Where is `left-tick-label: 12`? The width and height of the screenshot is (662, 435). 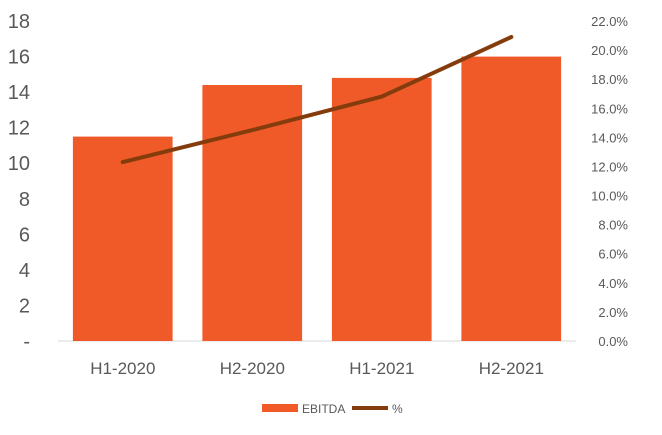 left-tick-label: 12 is located at coordinates (19, 129).